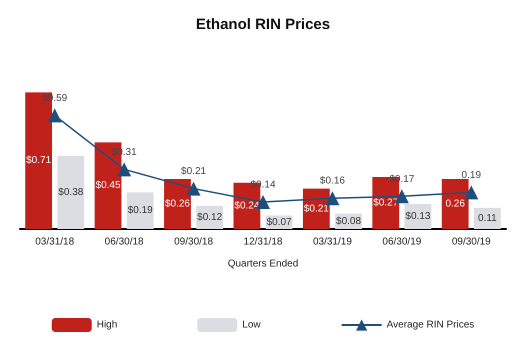 The width and height of the screenshot is (526, 349). Describe the element at coordinates (108, 186) in the screenshot. I see `data-label: $0.45` at that location.